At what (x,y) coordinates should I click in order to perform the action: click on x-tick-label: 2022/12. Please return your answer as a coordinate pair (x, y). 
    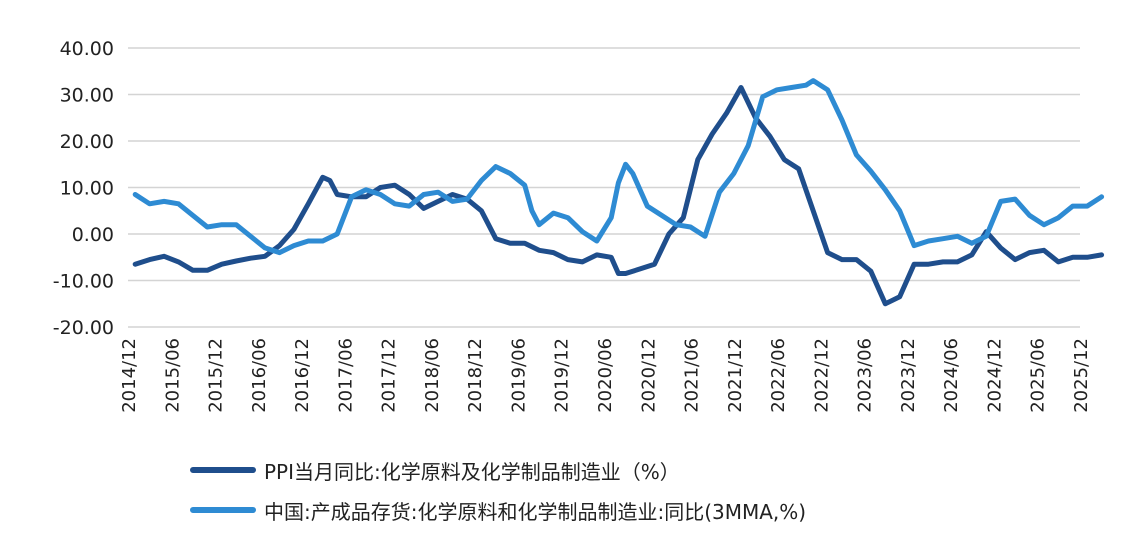
    Looking at the image, I should click on (821, 375).